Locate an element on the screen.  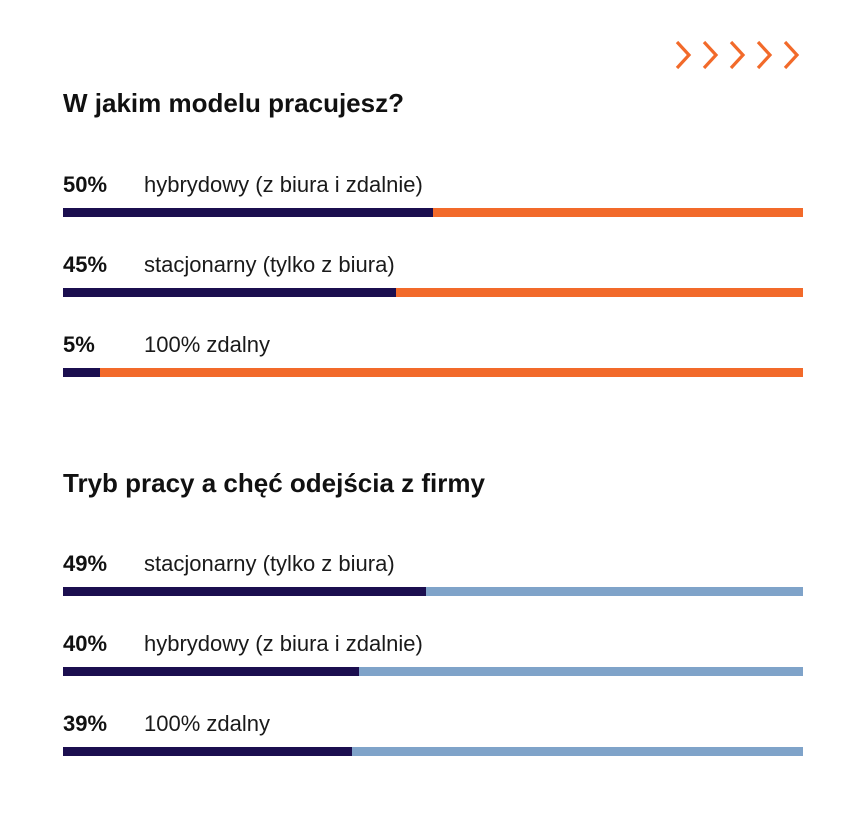
chart-2-row-2: 40% hybrydowy (z biura i zdalnie) is located at coordinates (433, 659).